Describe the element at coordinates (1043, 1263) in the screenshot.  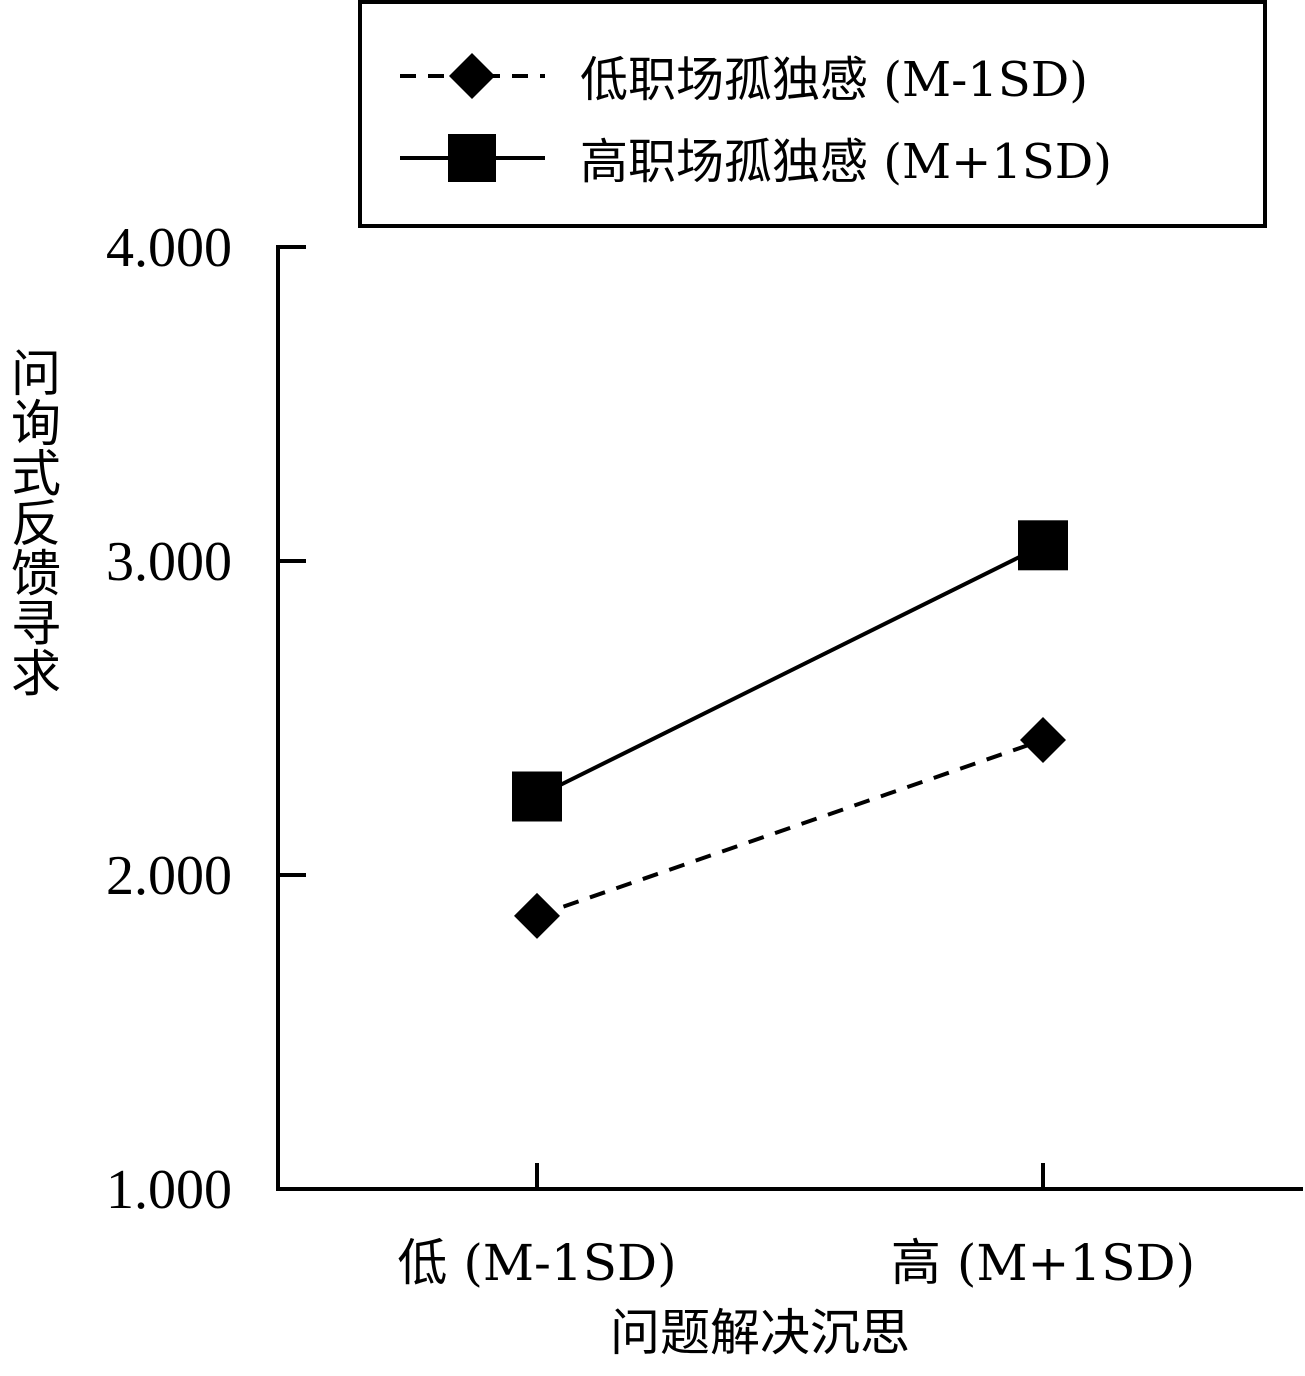
I see `x-tick-label: 高 (M+1SD)` at that location.